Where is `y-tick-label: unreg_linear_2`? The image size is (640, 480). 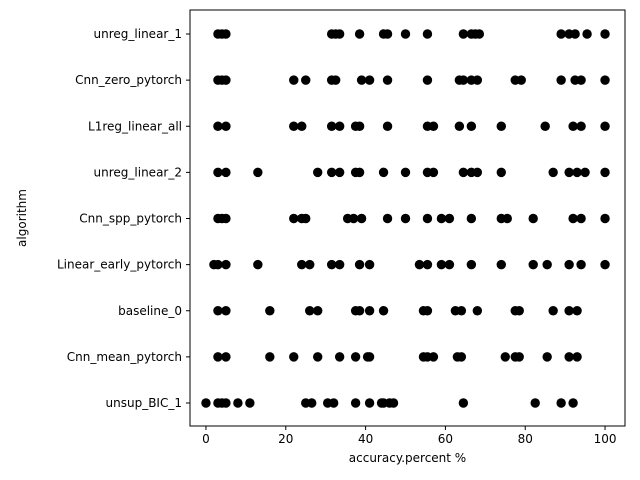
y-tick-label: unreg_linear_2 is located at coordinates (138, 172).